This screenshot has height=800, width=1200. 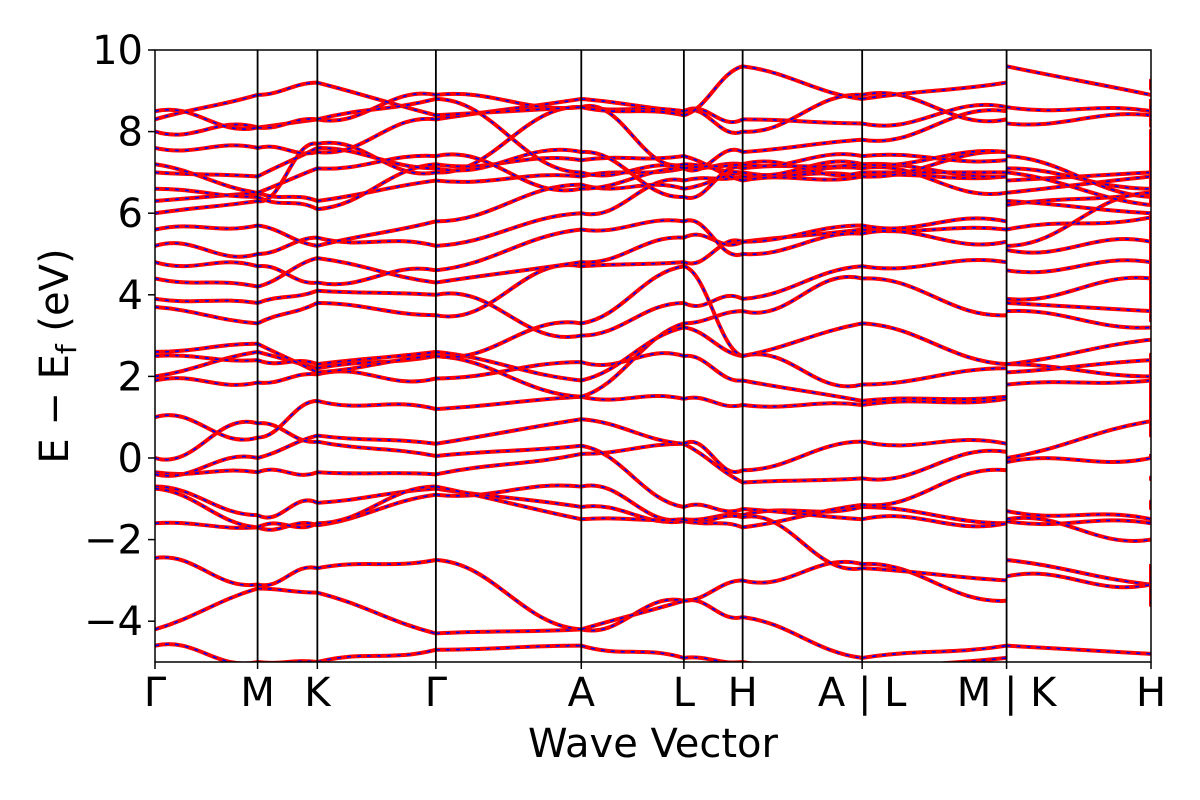 I want to click on y-tick-label: 0, so click(x=130, y=459).